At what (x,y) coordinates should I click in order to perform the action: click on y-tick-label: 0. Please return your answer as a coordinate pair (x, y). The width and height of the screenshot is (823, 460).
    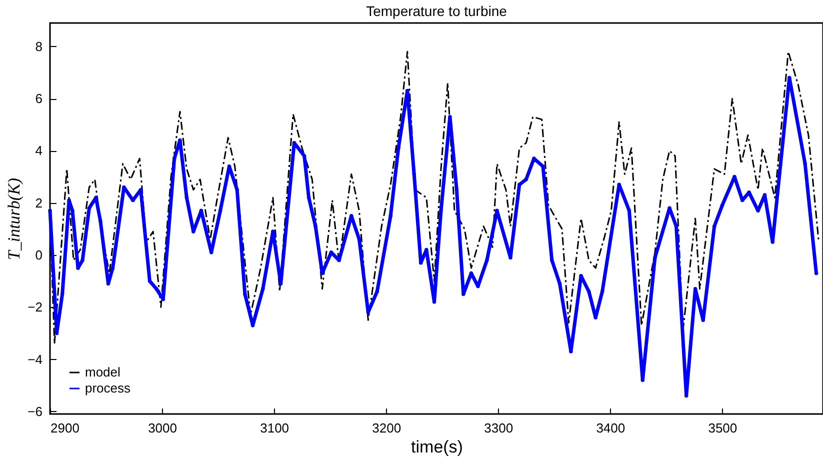
    Looking at the image, I should click on (38, 254).